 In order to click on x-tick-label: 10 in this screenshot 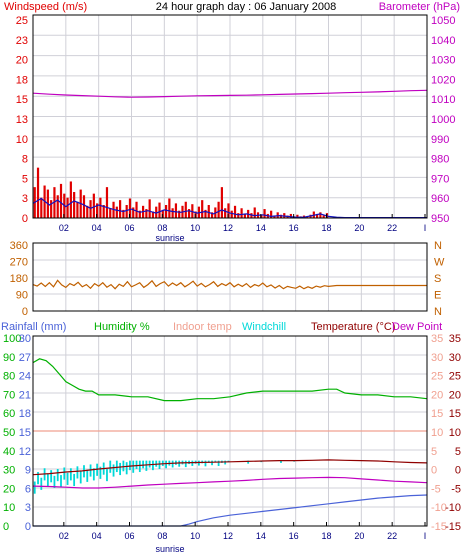, I will do `click(195, 536)`.